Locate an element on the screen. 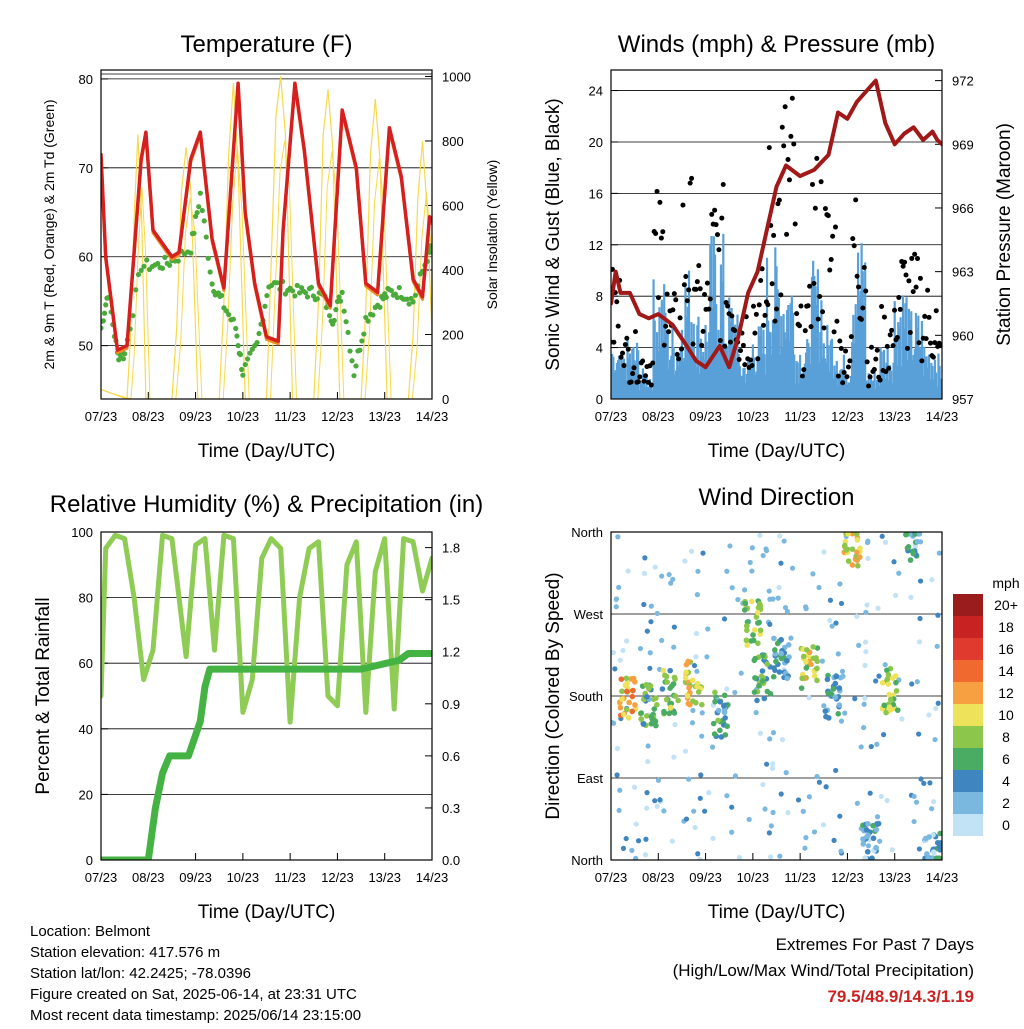  direction-label: East is located at coordinates (590, 778).